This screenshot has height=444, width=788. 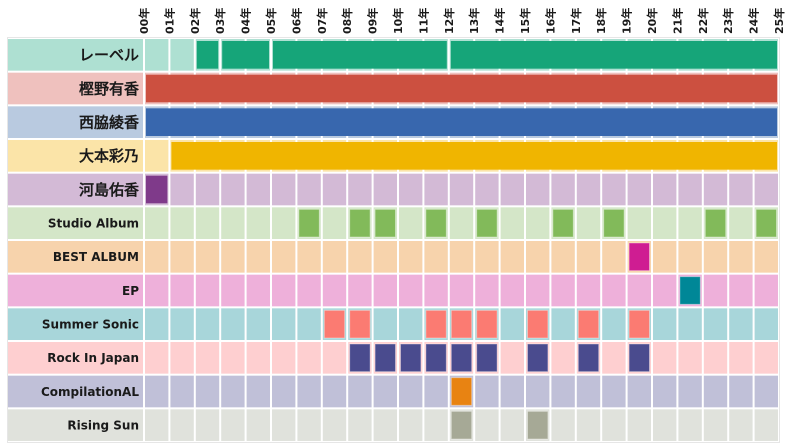 I want to click on x-tick: 21年, so click(x=677, y=21).